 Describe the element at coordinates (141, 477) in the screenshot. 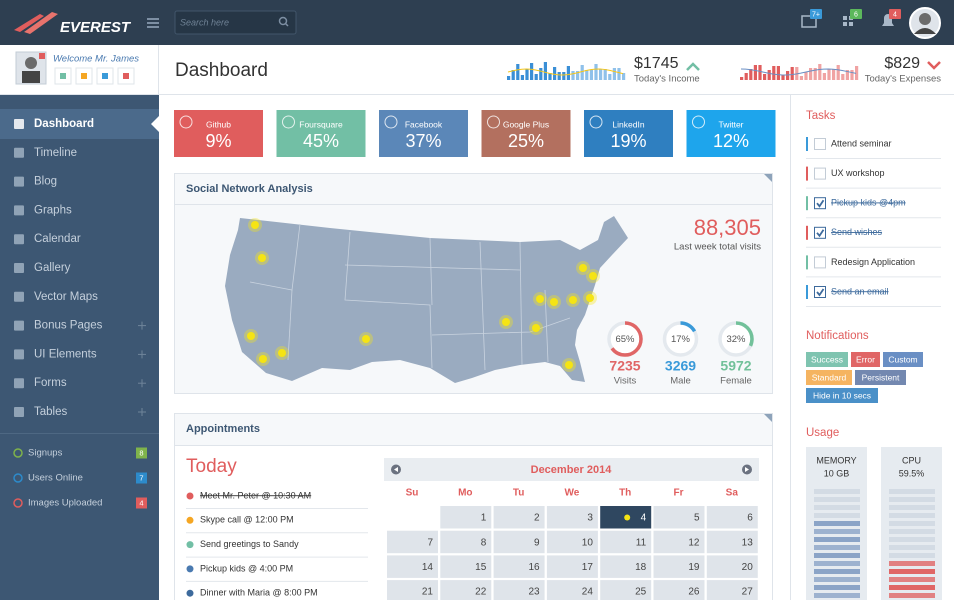

I see `stat-count: 7` at that location.